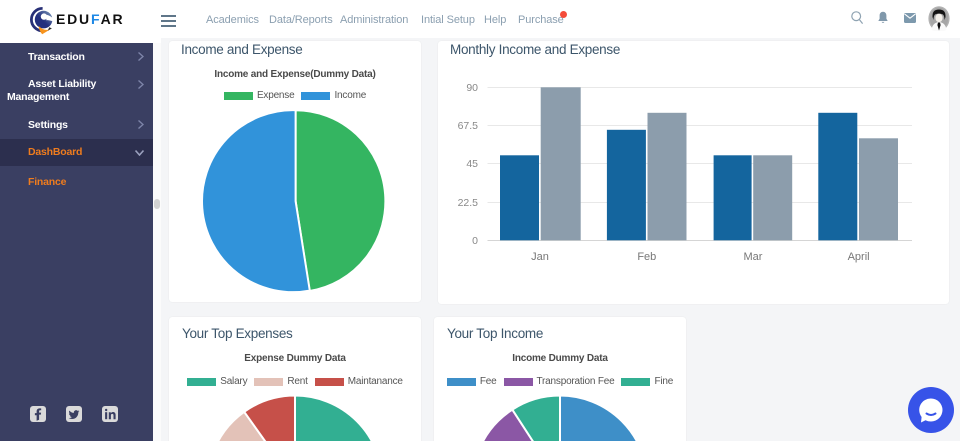 This screenshot has width=960, height=441. Describe the element at coordinates (472, 88) in the screenshot. I see `svg-text: 90` at that location.